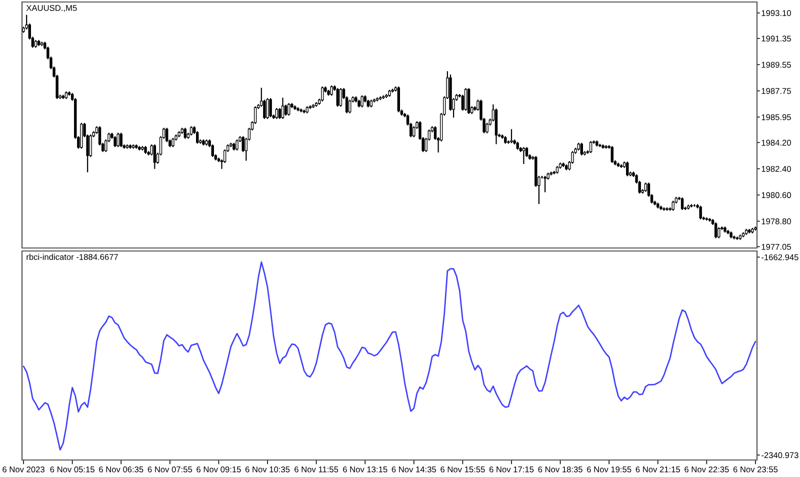 This screenshot has height=477, width=800. What do you see at coordinates (365, 469) in the screenshot?
I see `x-tick-label: 6 Nov 13:15` at bounding box center [365, 469].